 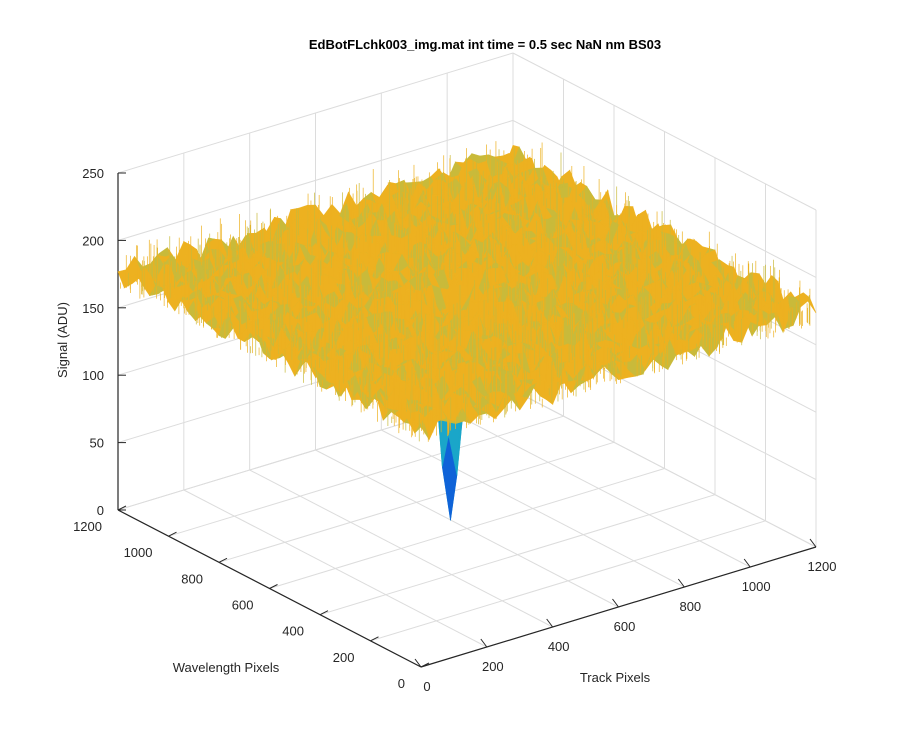 What do you see at coordinates (690, 606) in the screenshot?
I see `x-tick-label: 800` at bounding box center [690, 606].